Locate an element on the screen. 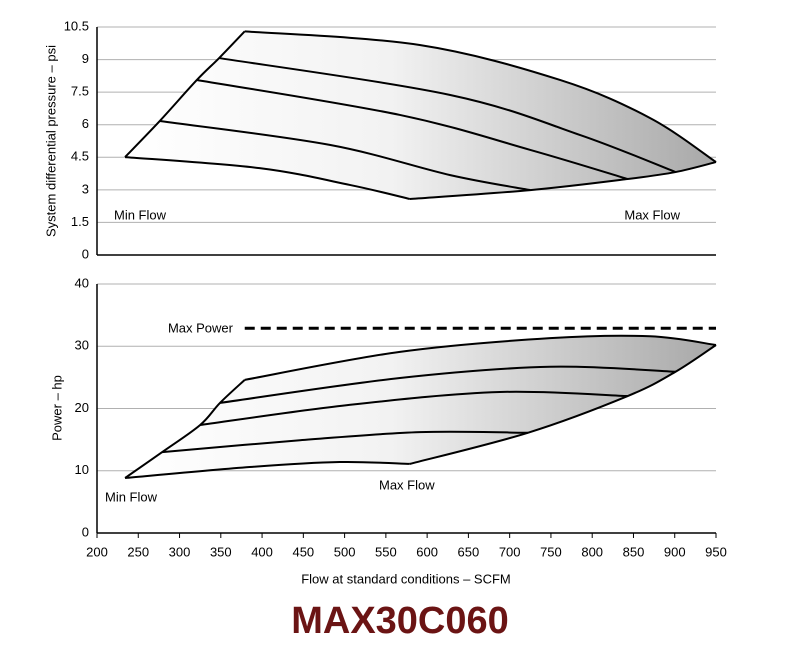 Image resolution: width=800 pixels, height=660 pixels. annotation: Max Power is located at coordinates (201, 327).